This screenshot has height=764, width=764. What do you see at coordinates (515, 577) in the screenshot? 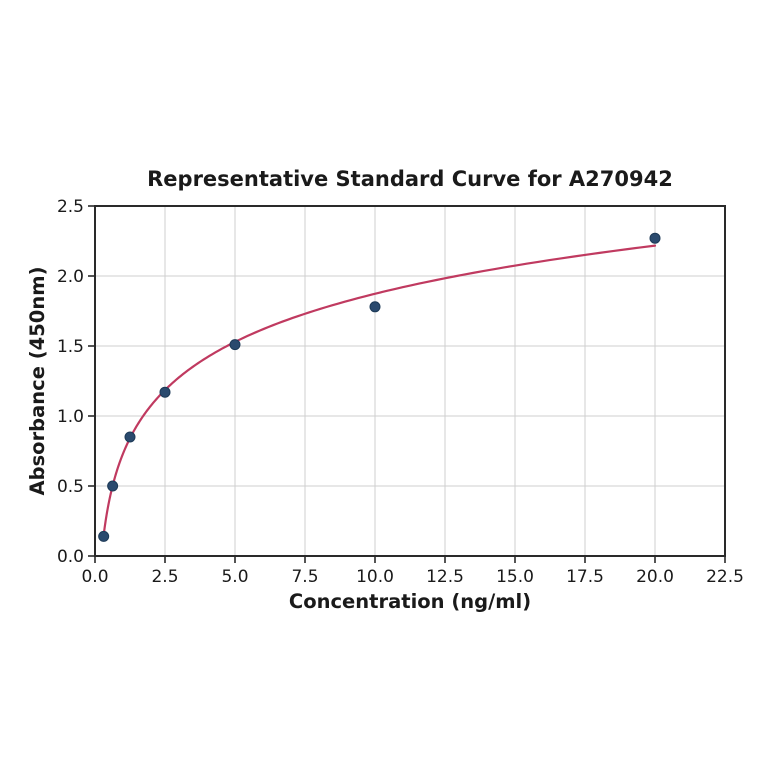
I see `x-tick-label: 15.0` at bounding box center [515, 577].